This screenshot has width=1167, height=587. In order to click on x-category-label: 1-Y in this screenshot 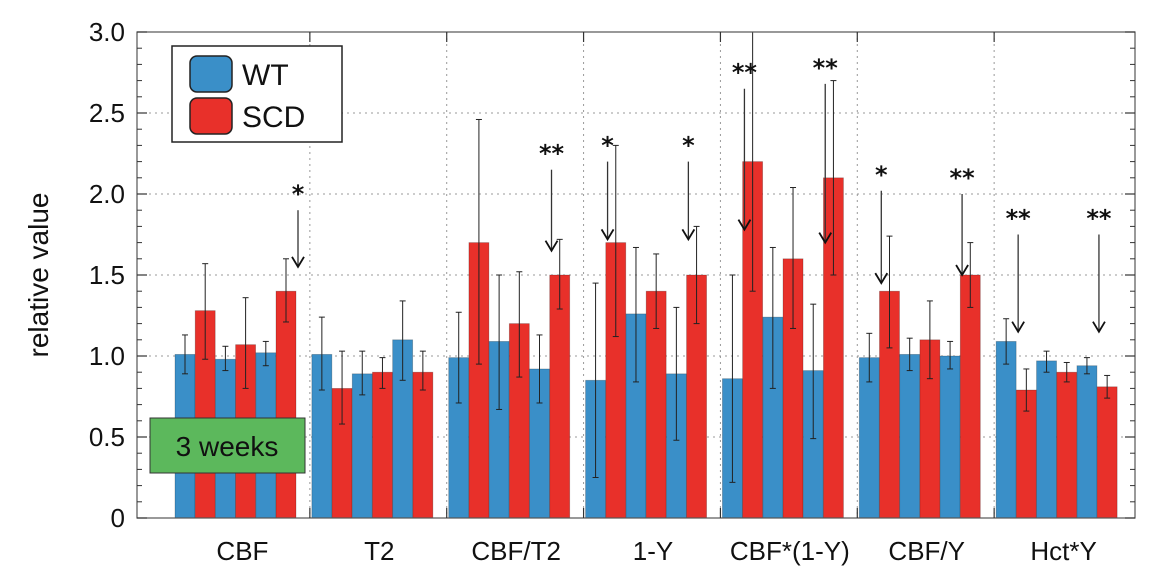, I will do `click(653, 551)`.